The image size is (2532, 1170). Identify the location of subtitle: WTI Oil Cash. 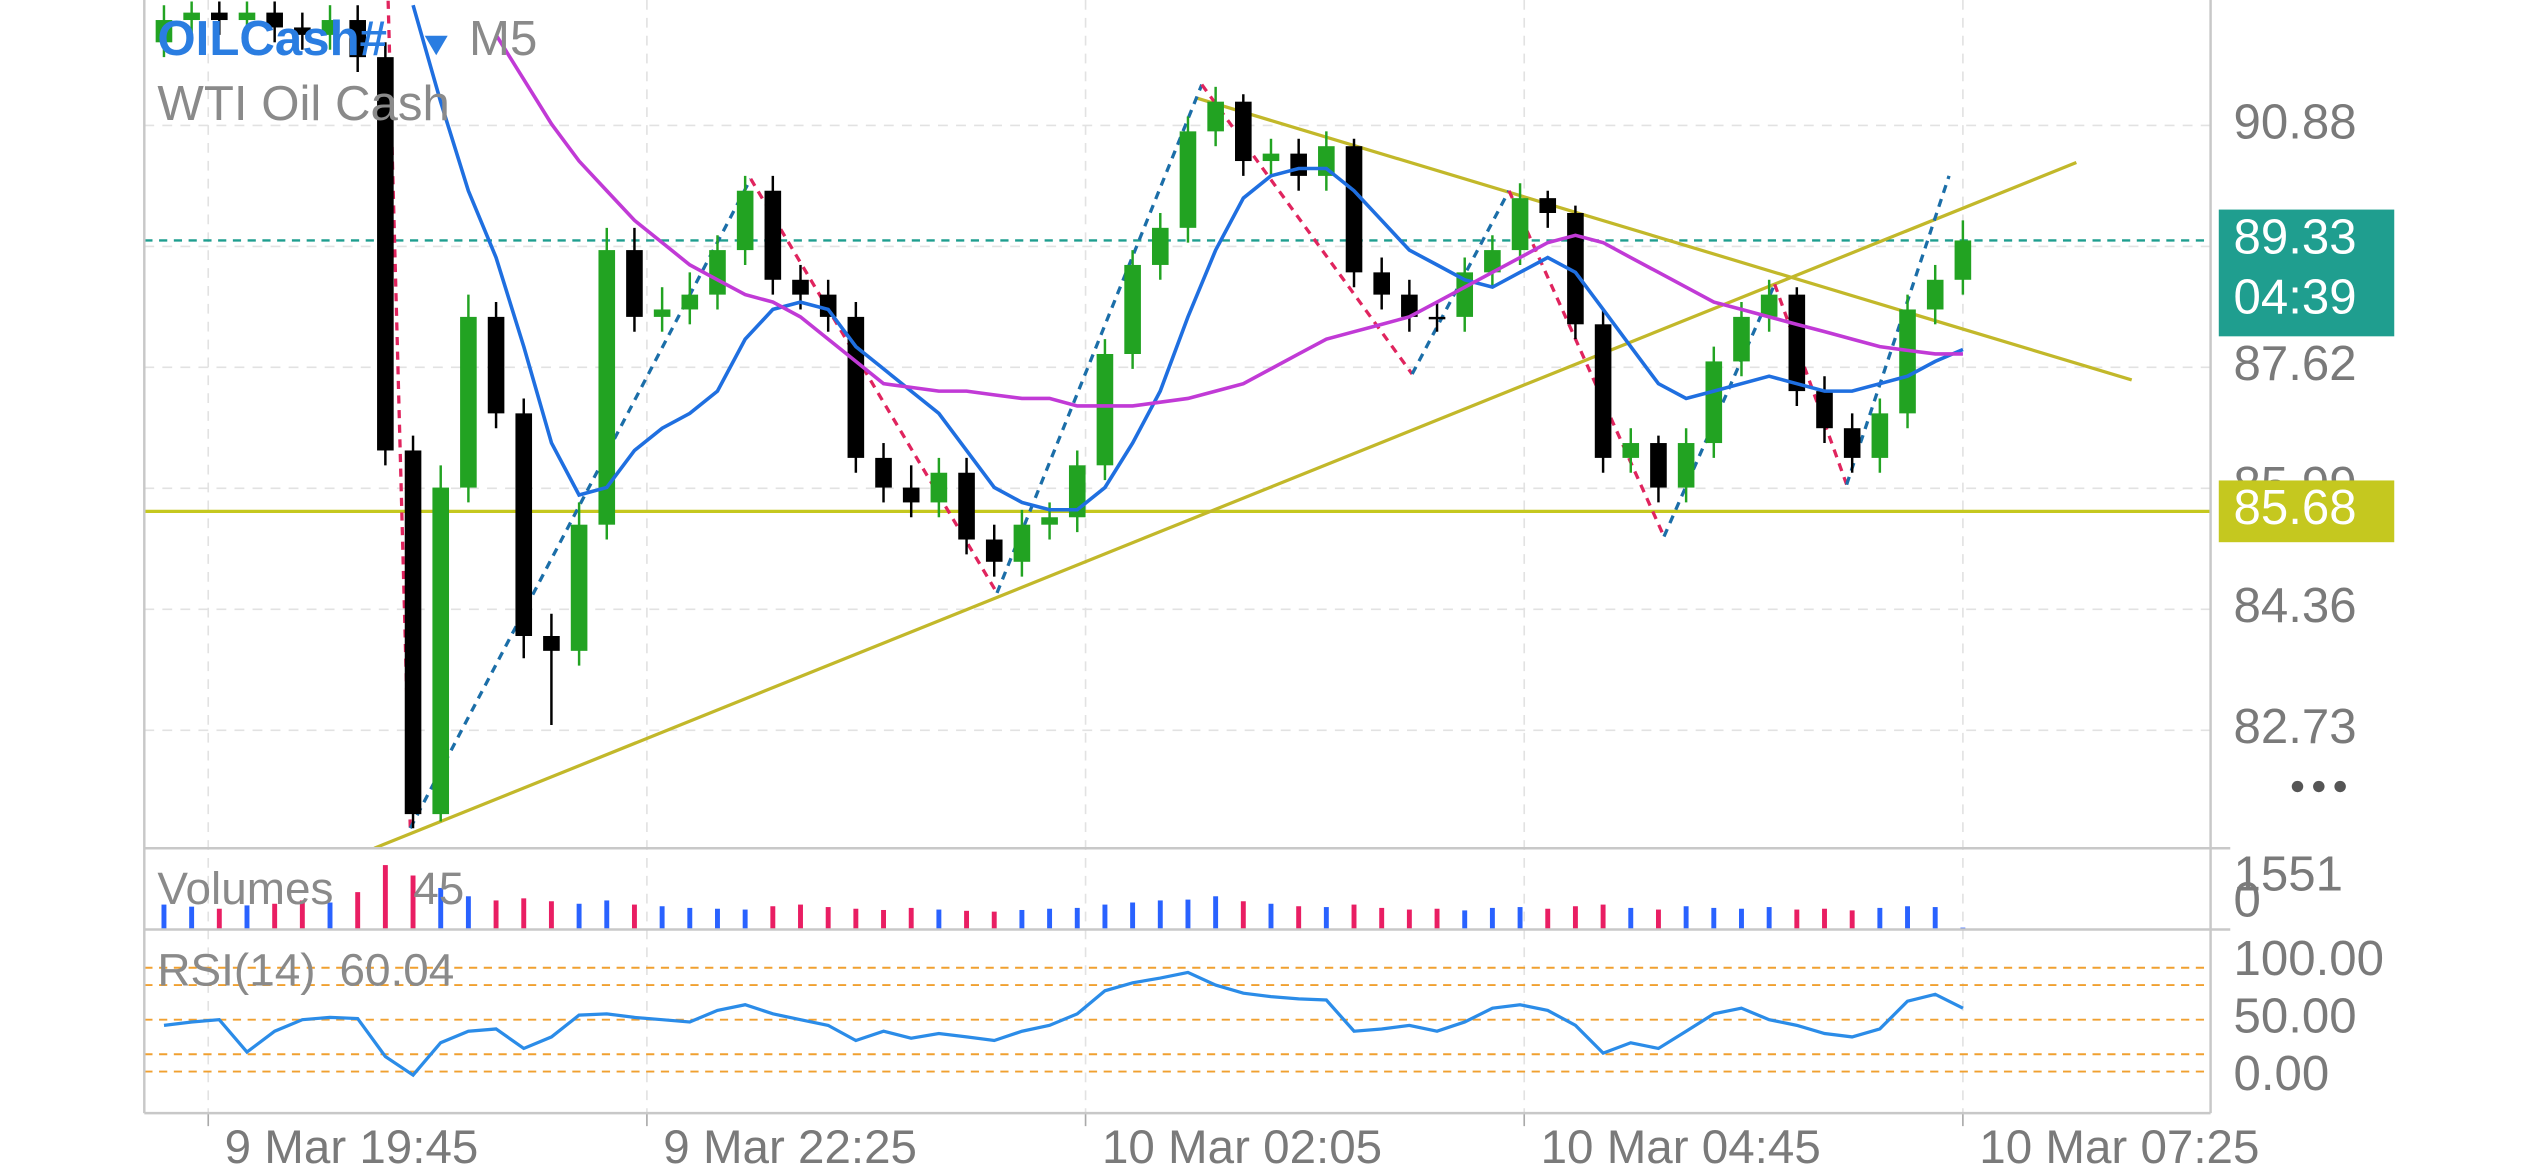
(303, 104).